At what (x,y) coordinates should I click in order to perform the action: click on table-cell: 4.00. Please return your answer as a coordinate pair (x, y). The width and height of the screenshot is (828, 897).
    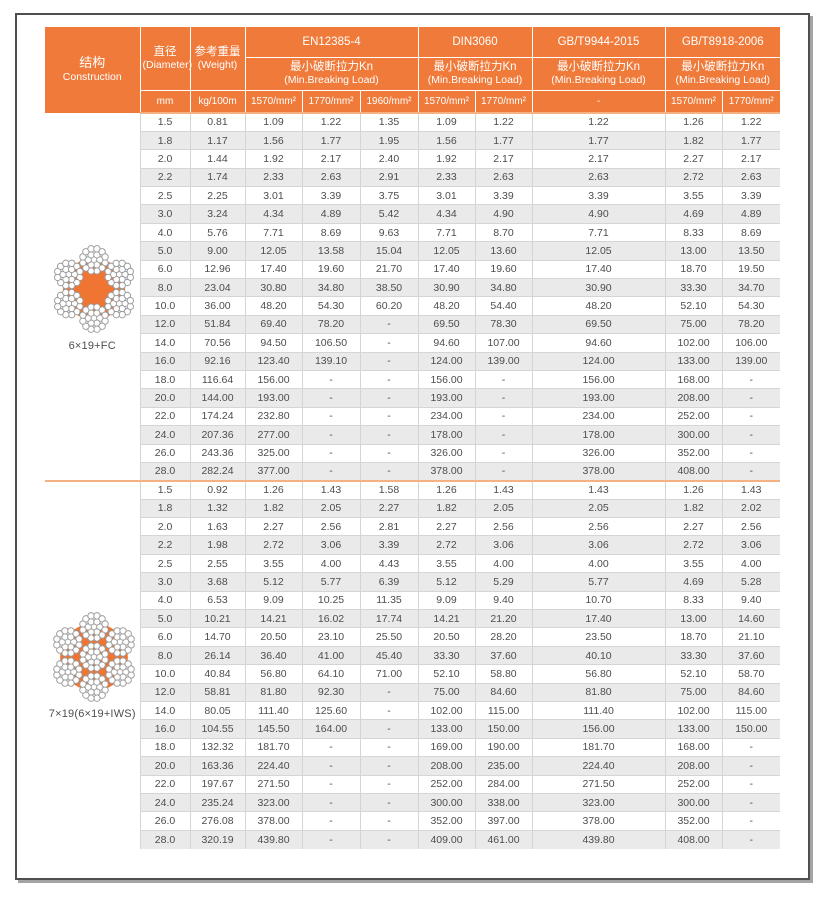
    Looking at the image, I should click on (751, 563).